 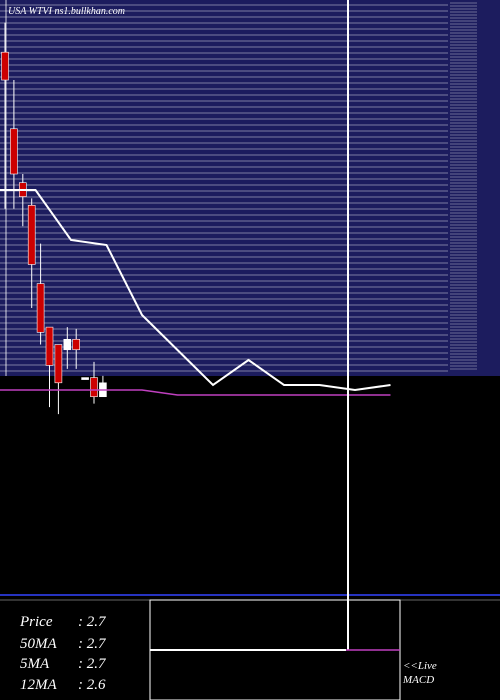 What do you see at coordinates (63, 622) in the screenshot?
I see `price-row: Price : 2.7` at bounding box center [63, 622].